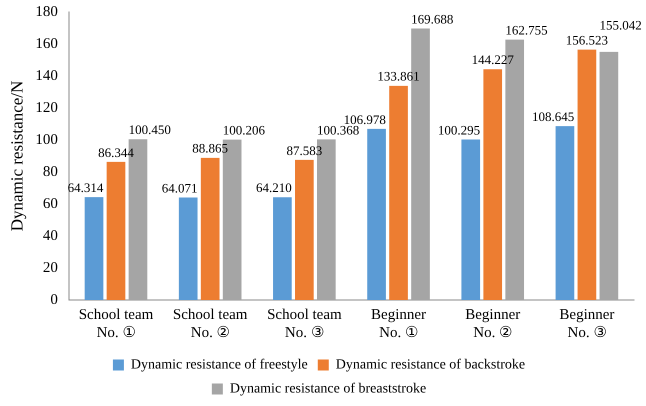  What do you see at coordinates (46, 76) in the screenshot?
I see `y-tick-label: 140` at bounding box center [46, 76].